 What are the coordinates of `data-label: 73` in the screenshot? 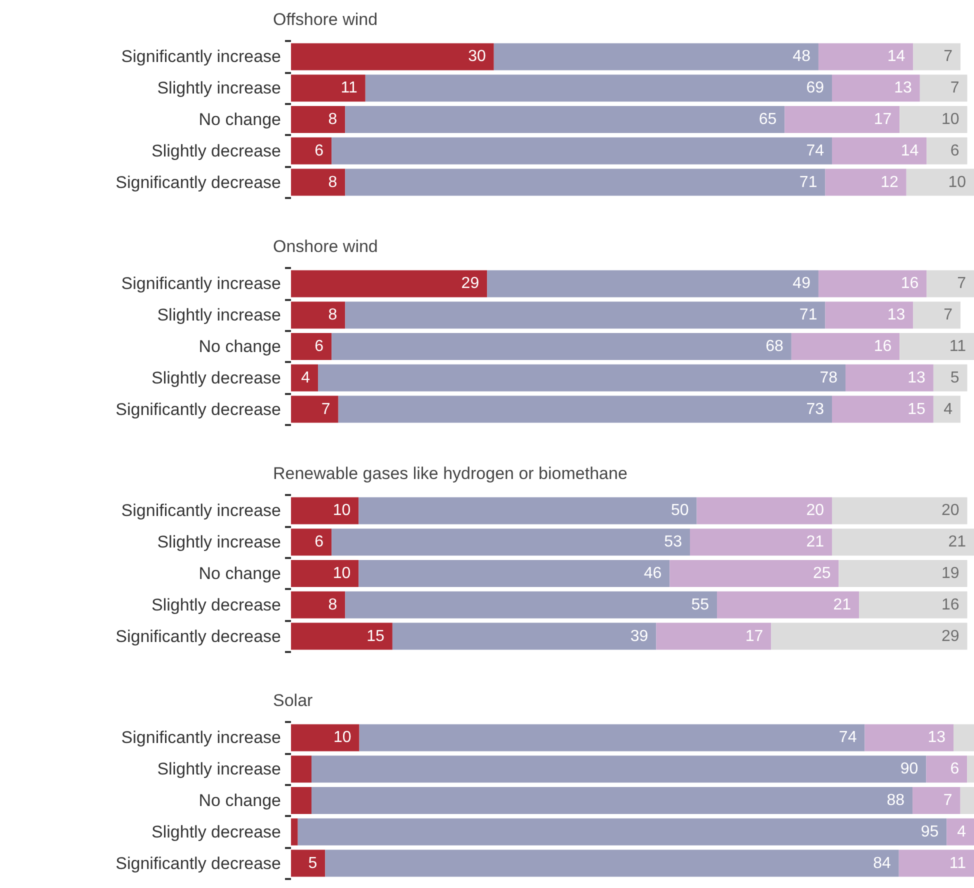 It's located at (815, 409).